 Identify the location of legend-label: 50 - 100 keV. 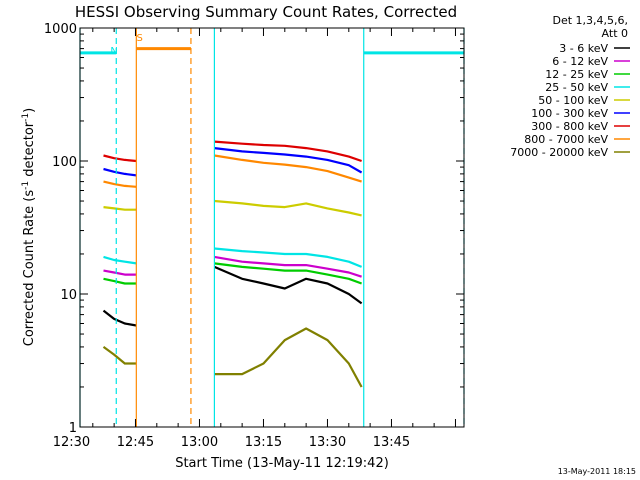
(573, 100).